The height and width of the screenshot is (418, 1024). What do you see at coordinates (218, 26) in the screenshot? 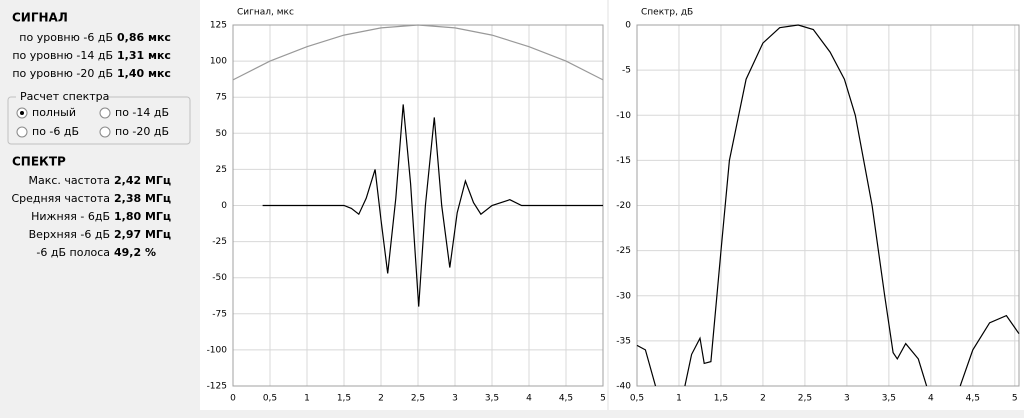
I see `y-tick-label: 125` at bounding box center [218, 26].